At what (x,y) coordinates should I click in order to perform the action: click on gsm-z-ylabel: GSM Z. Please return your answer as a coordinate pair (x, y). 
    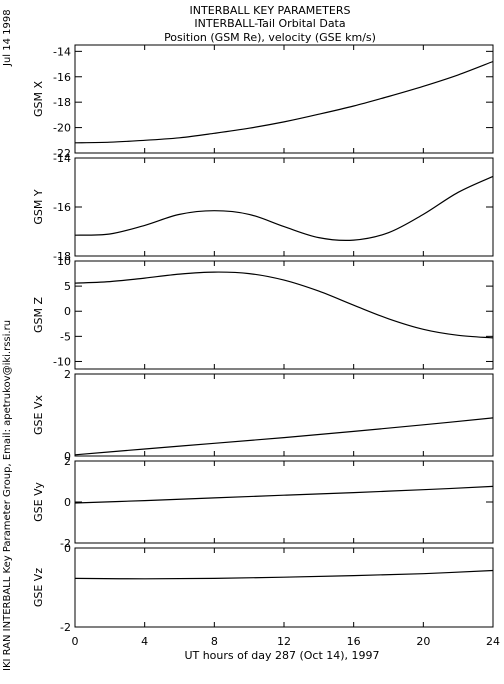
    Looking at the image, I should click on (38, 315).